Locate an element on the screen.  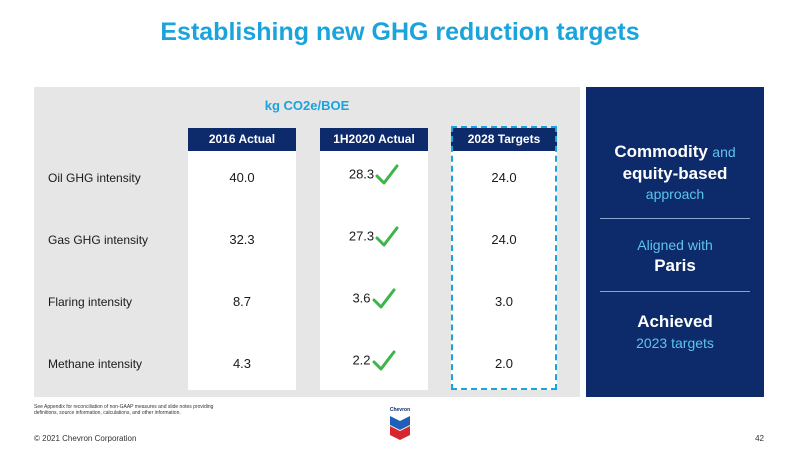
column-header-2028: 2028 Targets is located at coordinates (504, 139).